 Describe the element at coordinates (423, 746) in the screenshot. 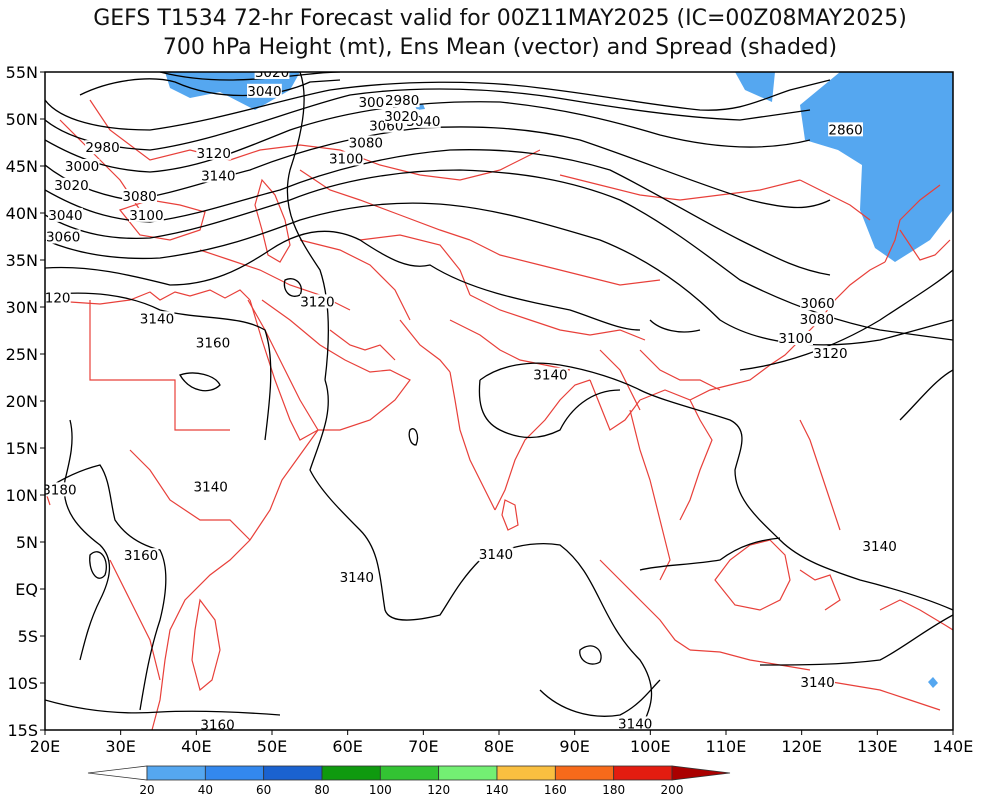

I see `lon-tick-label: 70E` at that location.